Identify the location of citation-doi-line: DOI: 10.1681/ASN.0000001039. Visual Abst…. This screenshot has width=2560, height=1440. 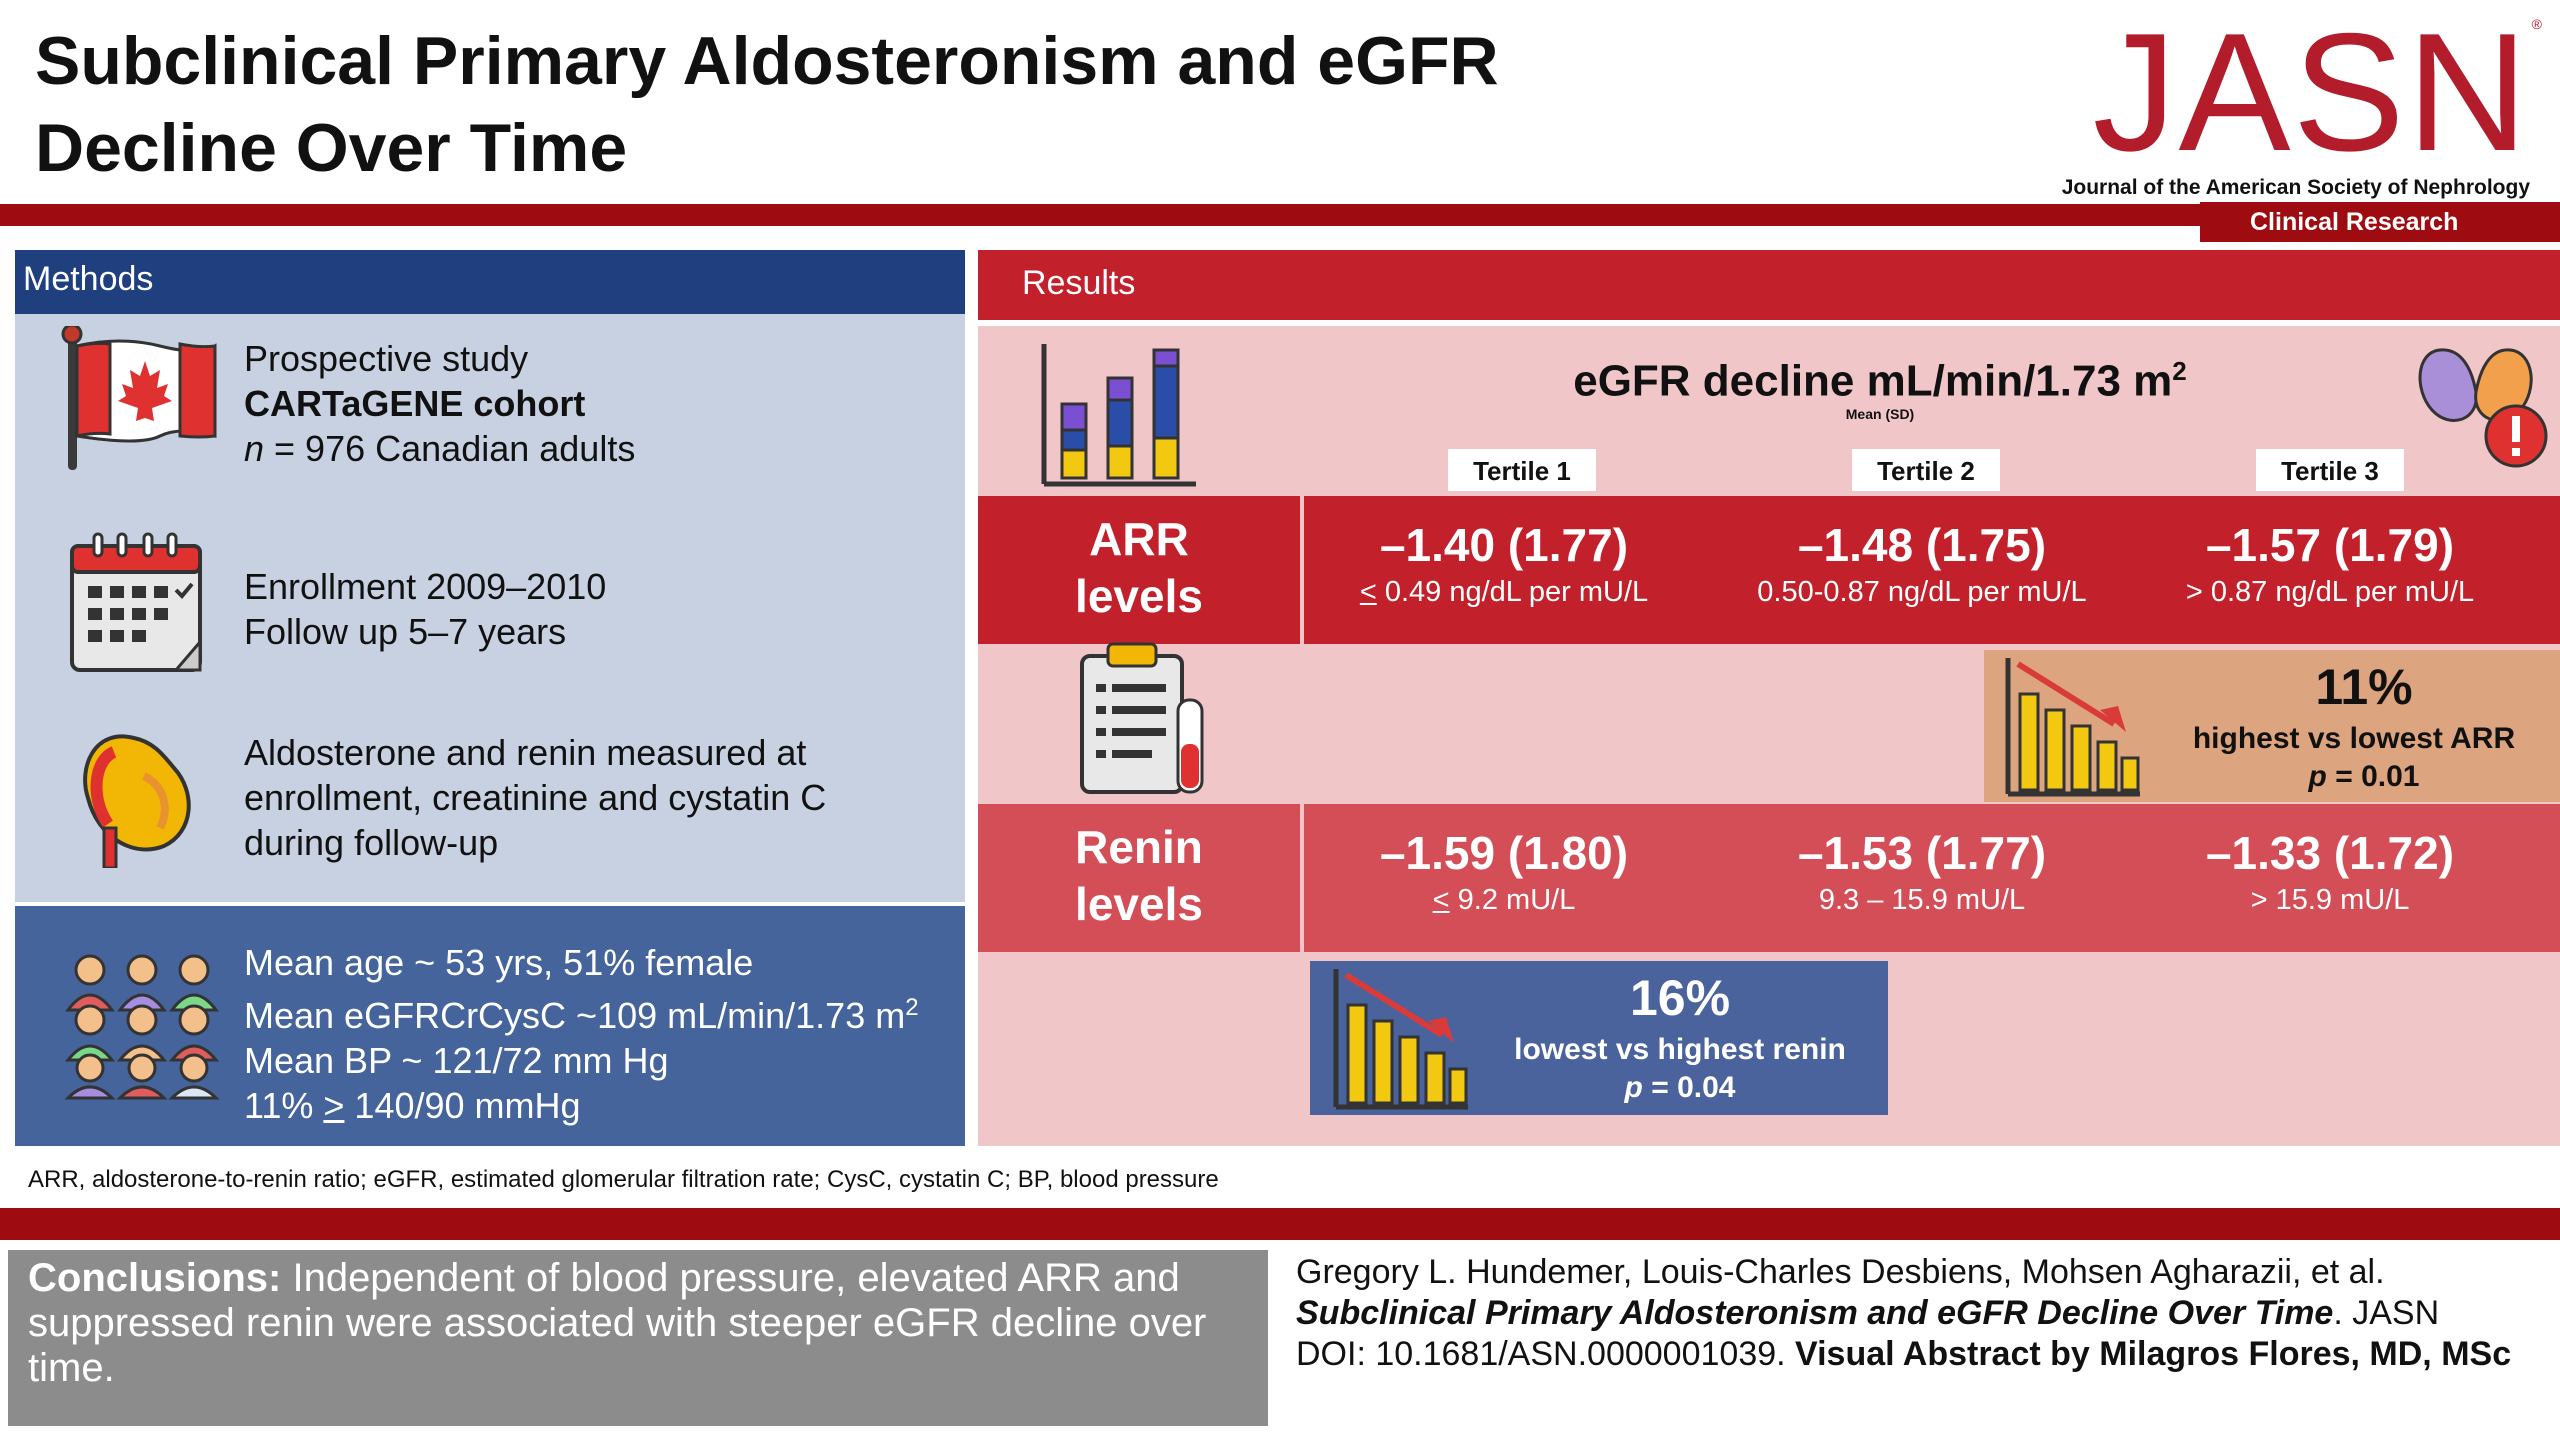
(1916, 1354).